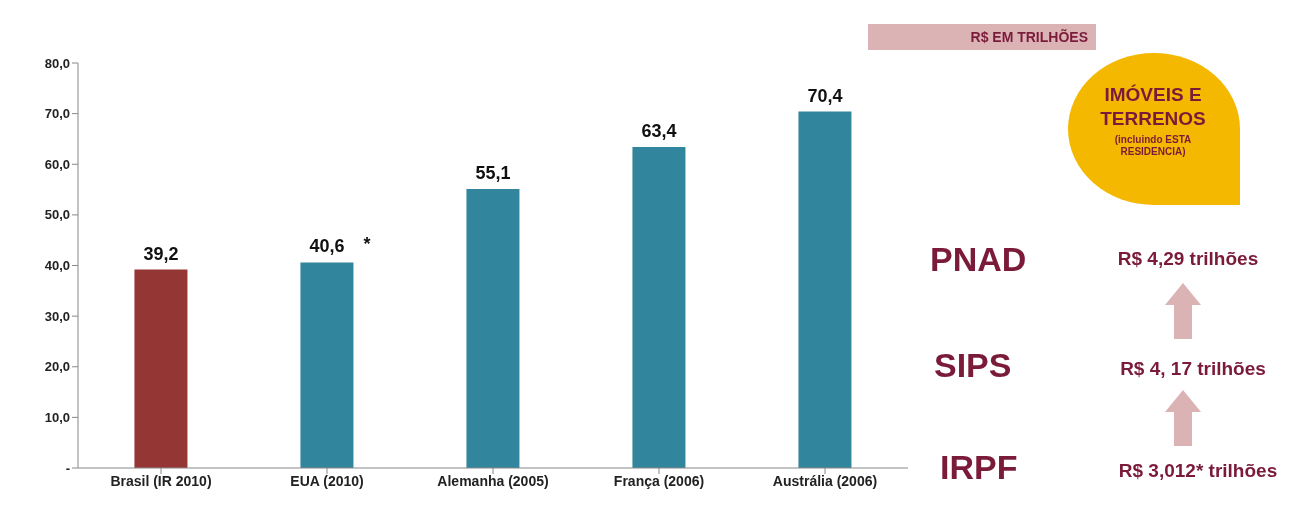 The height and width of the screenshot is (507, 1291). What do you see at coordinates (825, 95) in the screenshot?
I see `data-label: 70,4` at bounding box center [825, 95].